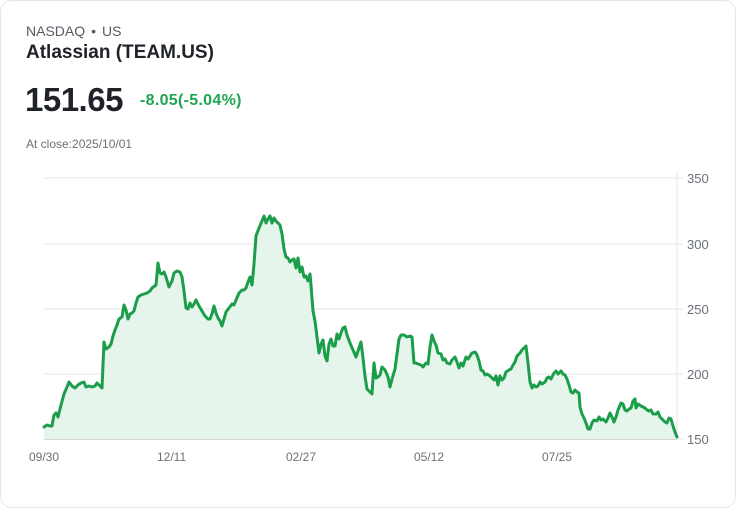 The width and height of the screenshot is (736, 508). Describe the element at coordinates (698, 439) in the screenshot. I see `y-tick-label: 150` at that location.